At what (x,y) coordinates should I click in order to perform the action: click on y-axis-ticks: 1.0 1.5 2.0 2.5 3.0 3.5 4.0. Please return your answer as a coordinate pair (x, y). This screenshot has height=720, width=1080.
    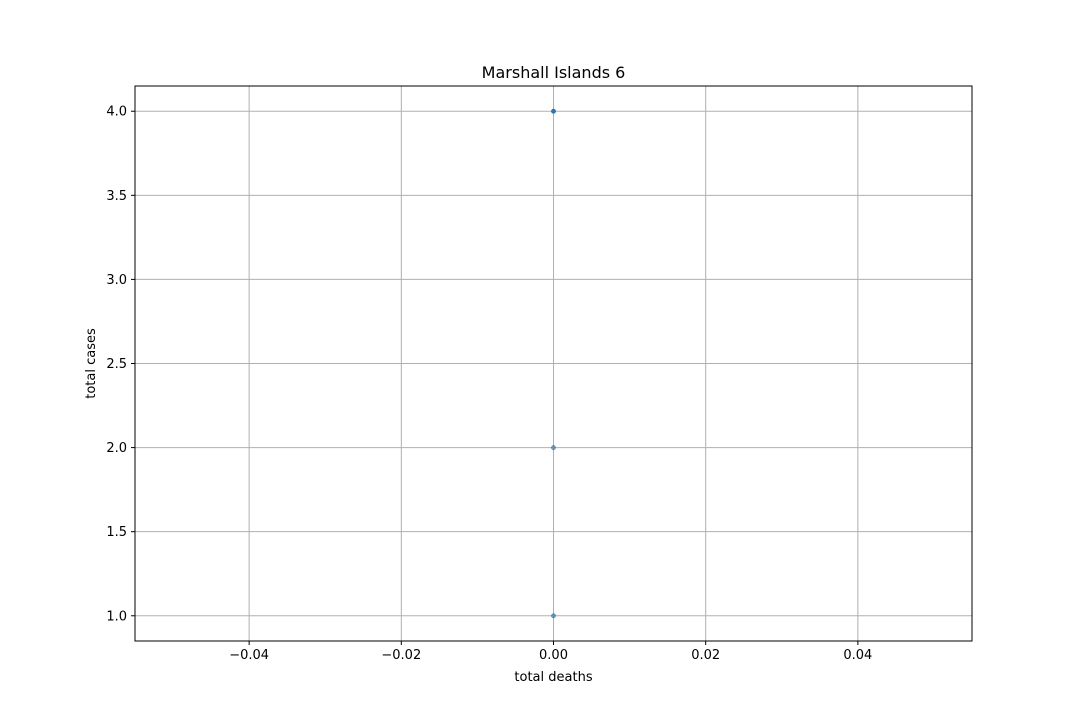
    Looking at the image, I should click on (120, 364).